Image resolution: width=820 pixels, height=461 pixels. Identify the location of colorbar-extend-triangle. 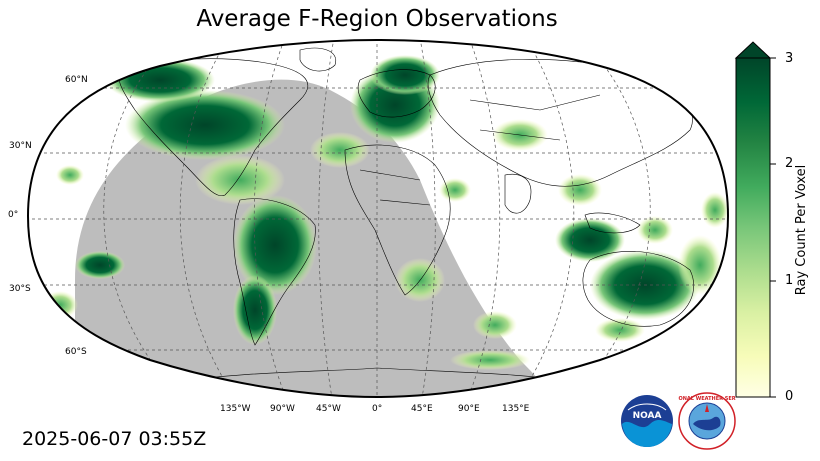
(753, 50).